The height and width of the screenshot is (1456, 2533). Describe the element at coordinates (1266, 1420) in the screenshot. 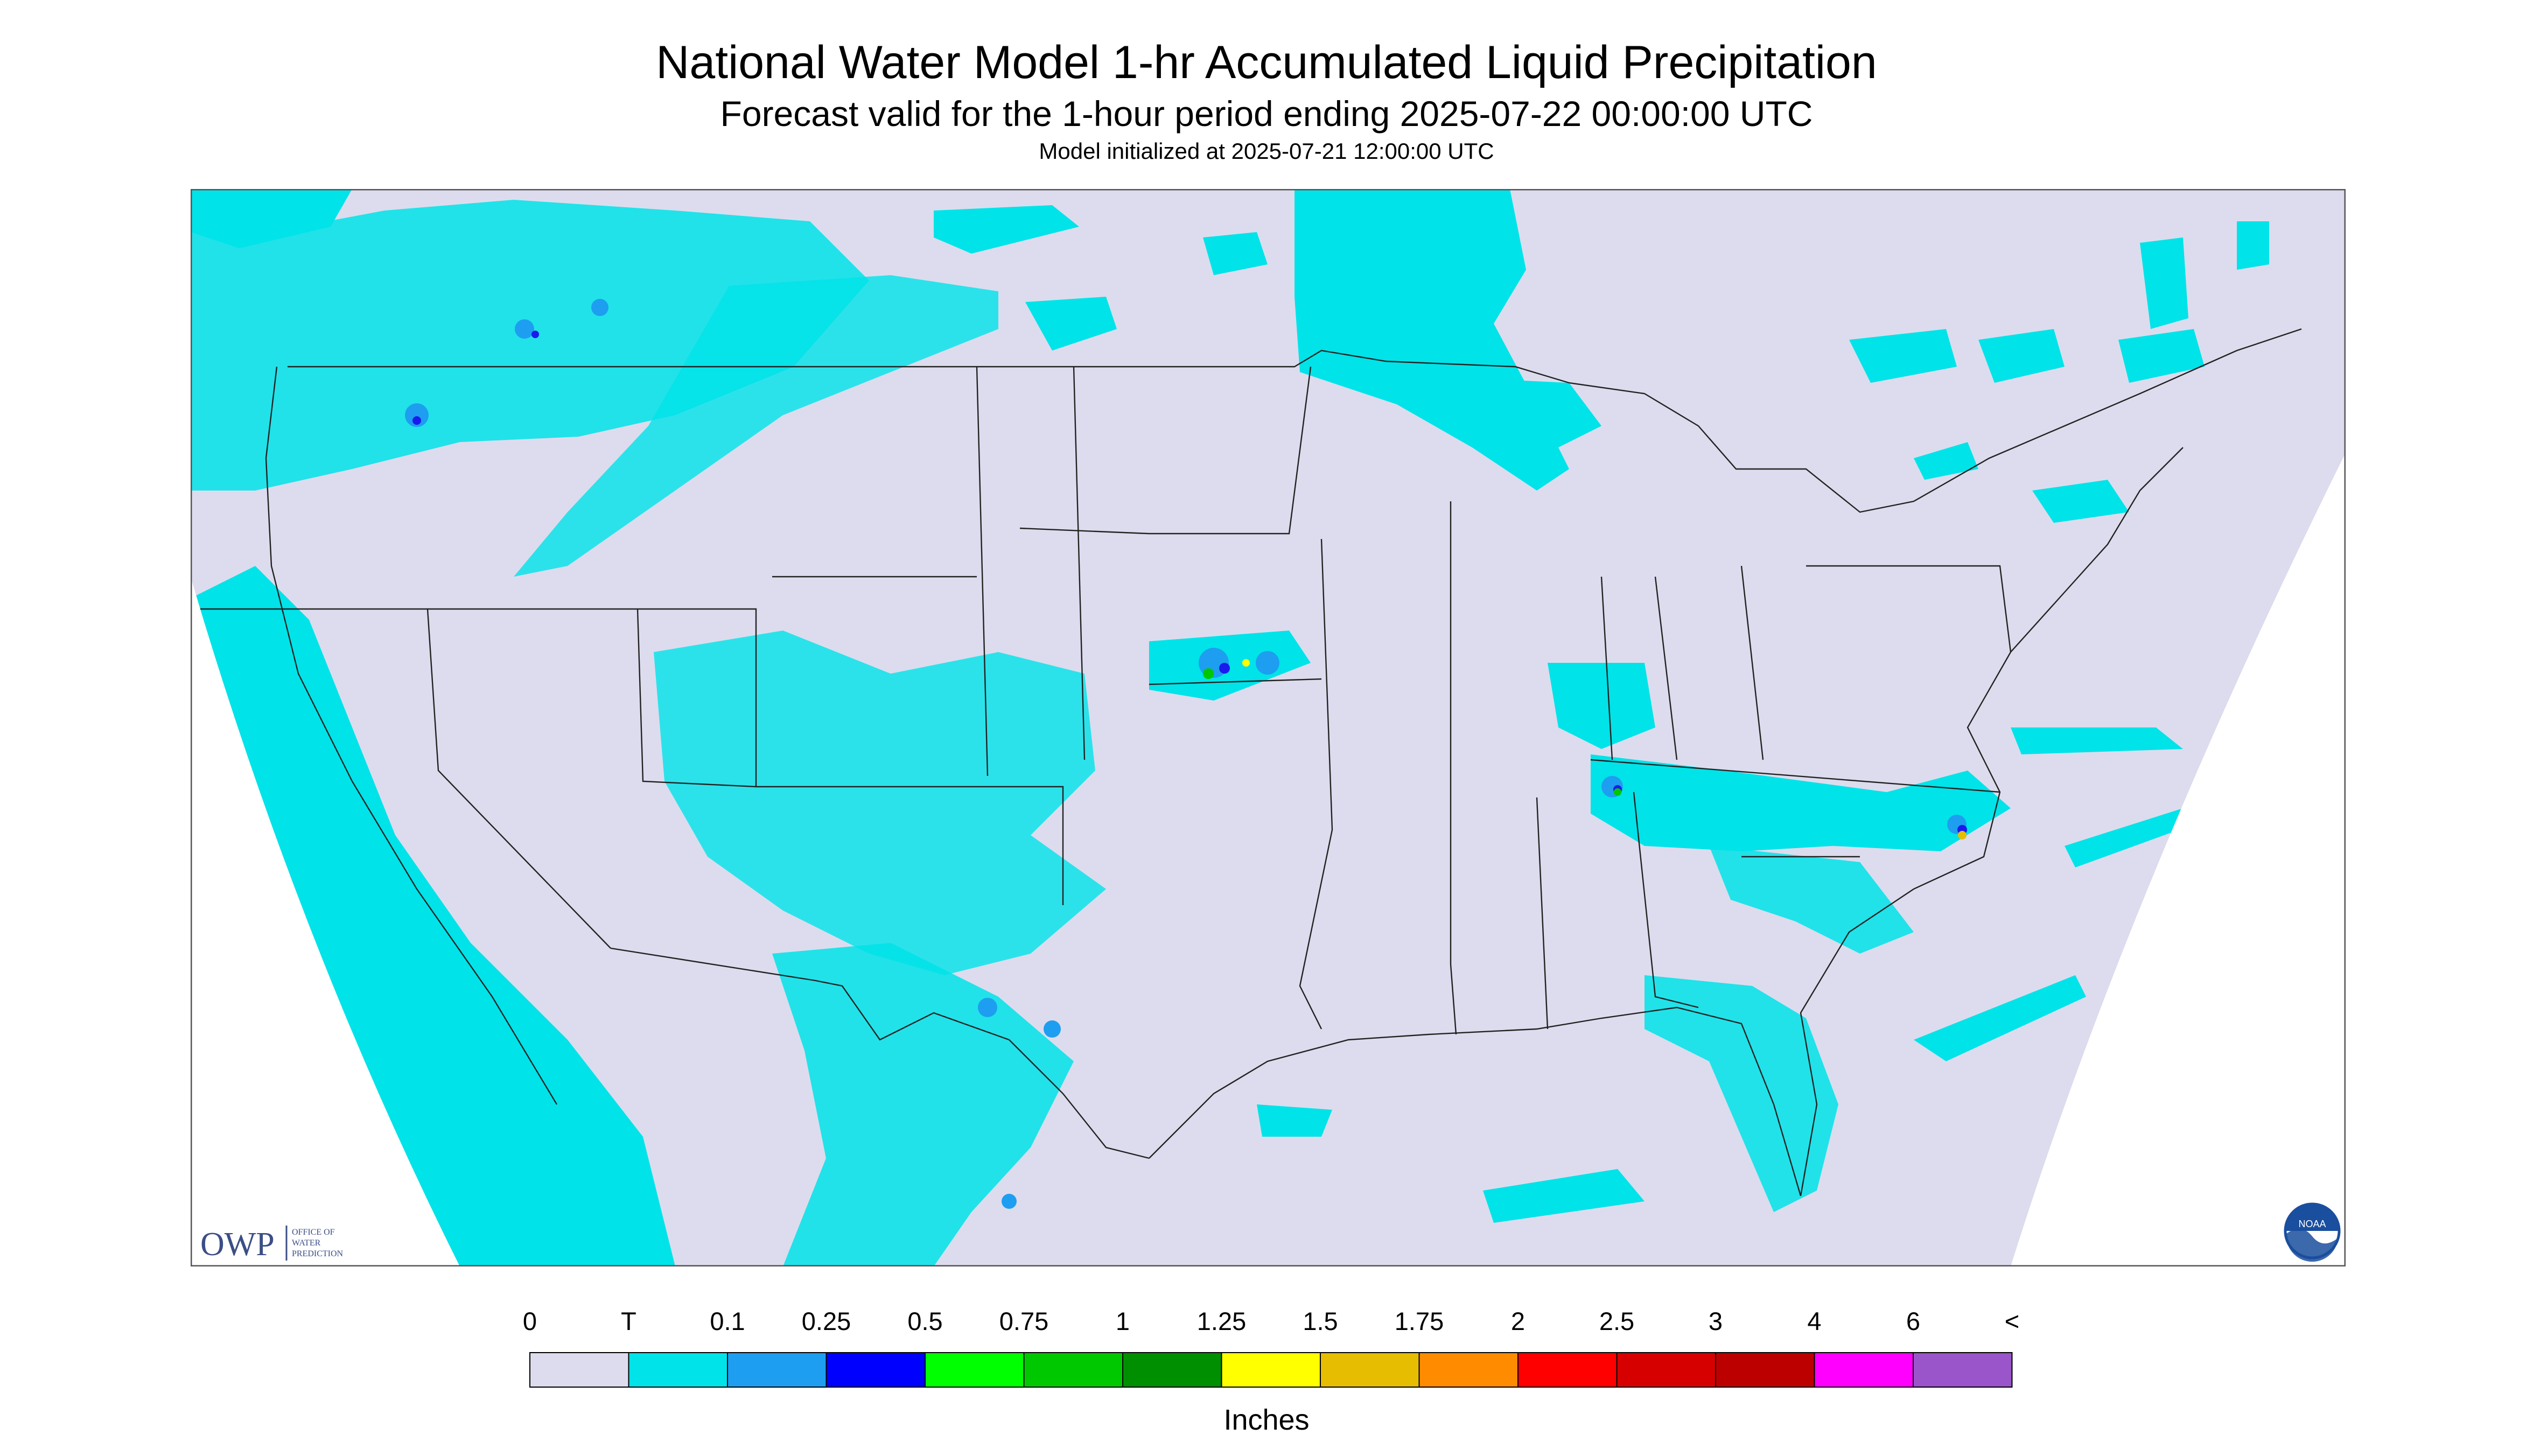

I see `legend-units-label: Inches` at that location.